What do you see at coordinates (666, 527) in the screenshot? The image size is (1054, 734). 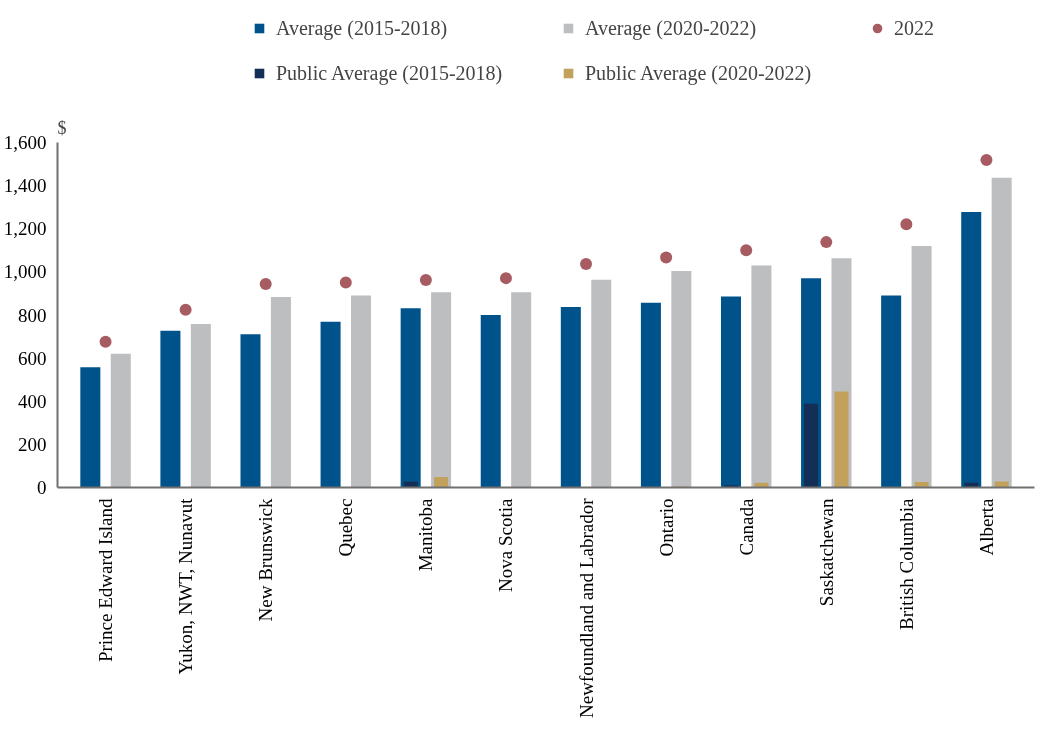 I see `x-tick-label: Ontario` at bounding box center [666, 527].